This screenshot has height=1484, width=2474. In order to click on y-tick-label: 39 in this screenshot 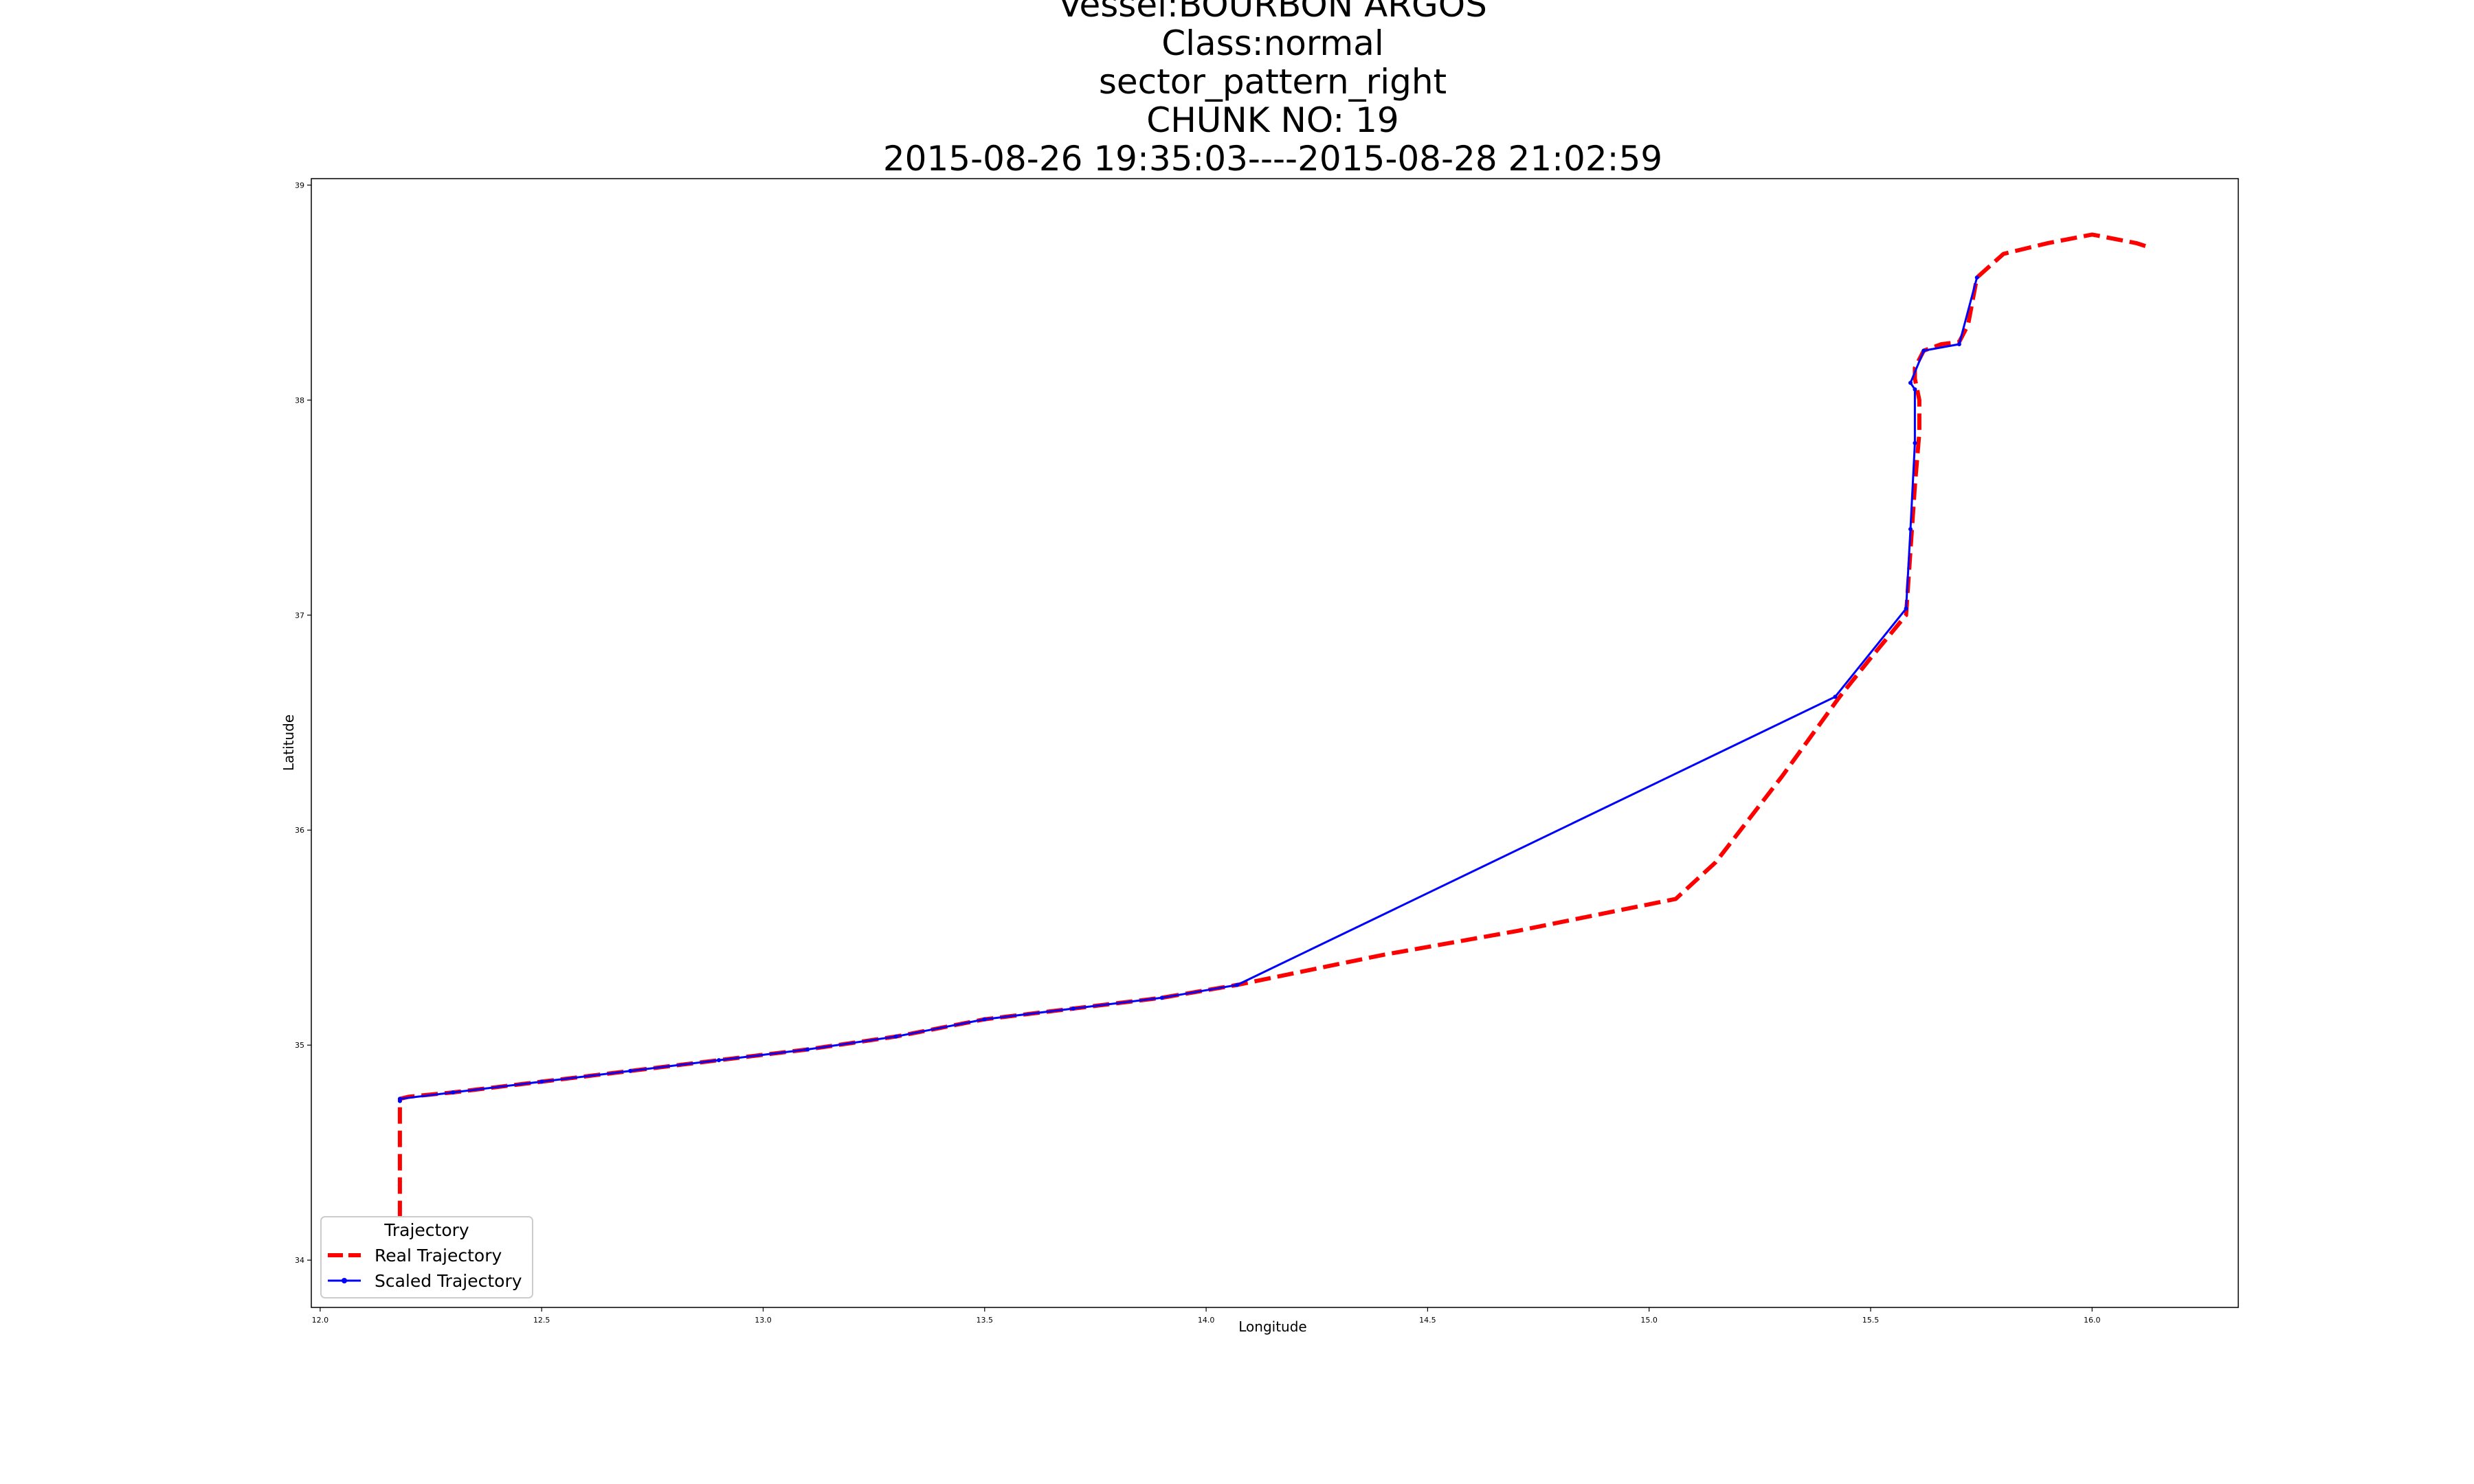, I will do `click(299, 185)`.